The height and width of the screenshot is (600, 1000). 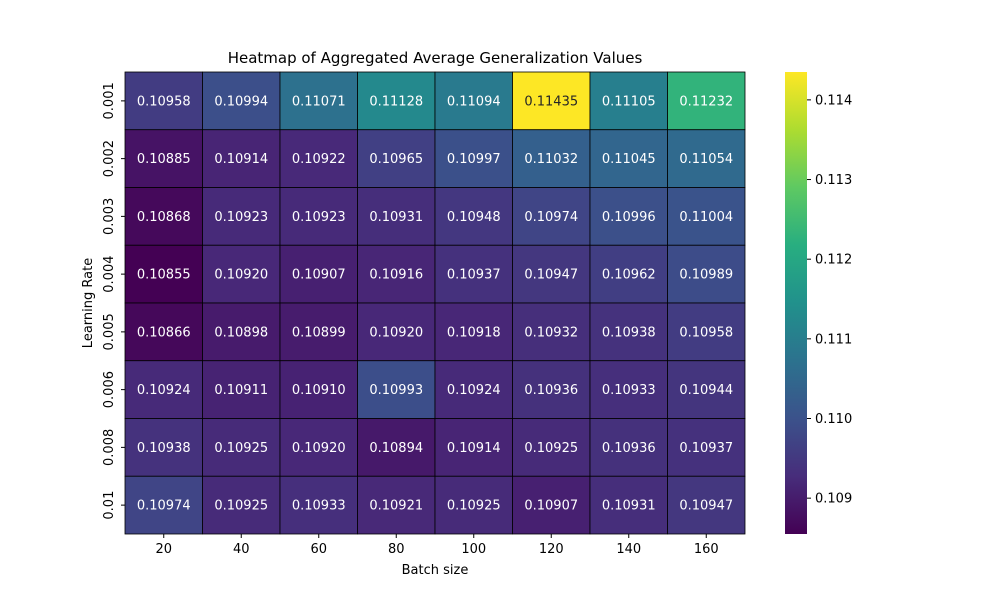 I want to click on cell-value-label: 0.10948, so click(x=474, y=217).